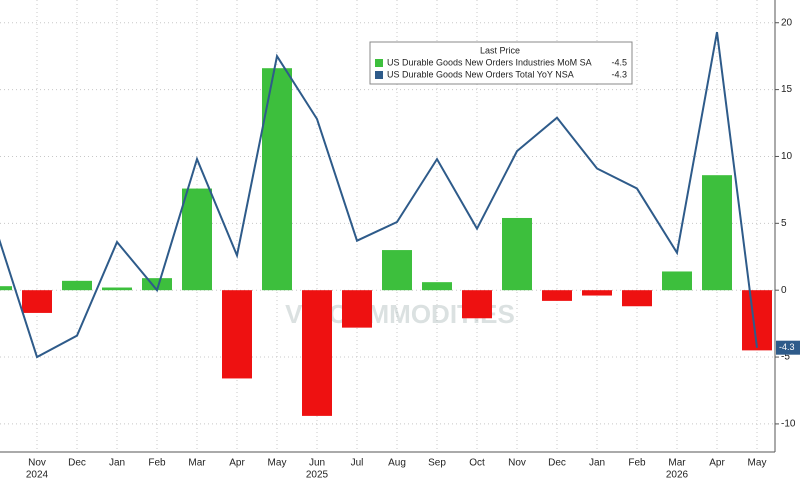  I want to click on y-tick-label: 10, so click(787, 156).